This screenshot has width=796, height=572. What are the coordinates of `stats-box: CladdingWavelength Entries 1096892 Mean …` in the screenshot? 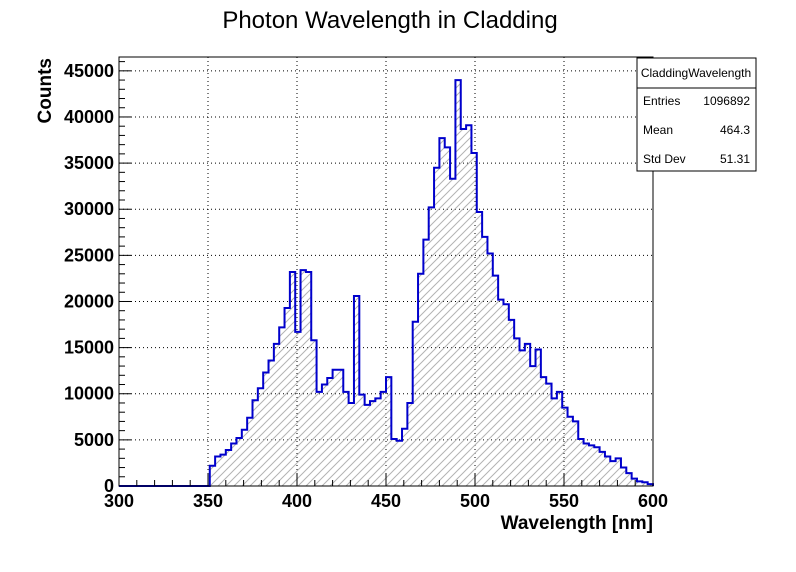 It's located at (696, 114).